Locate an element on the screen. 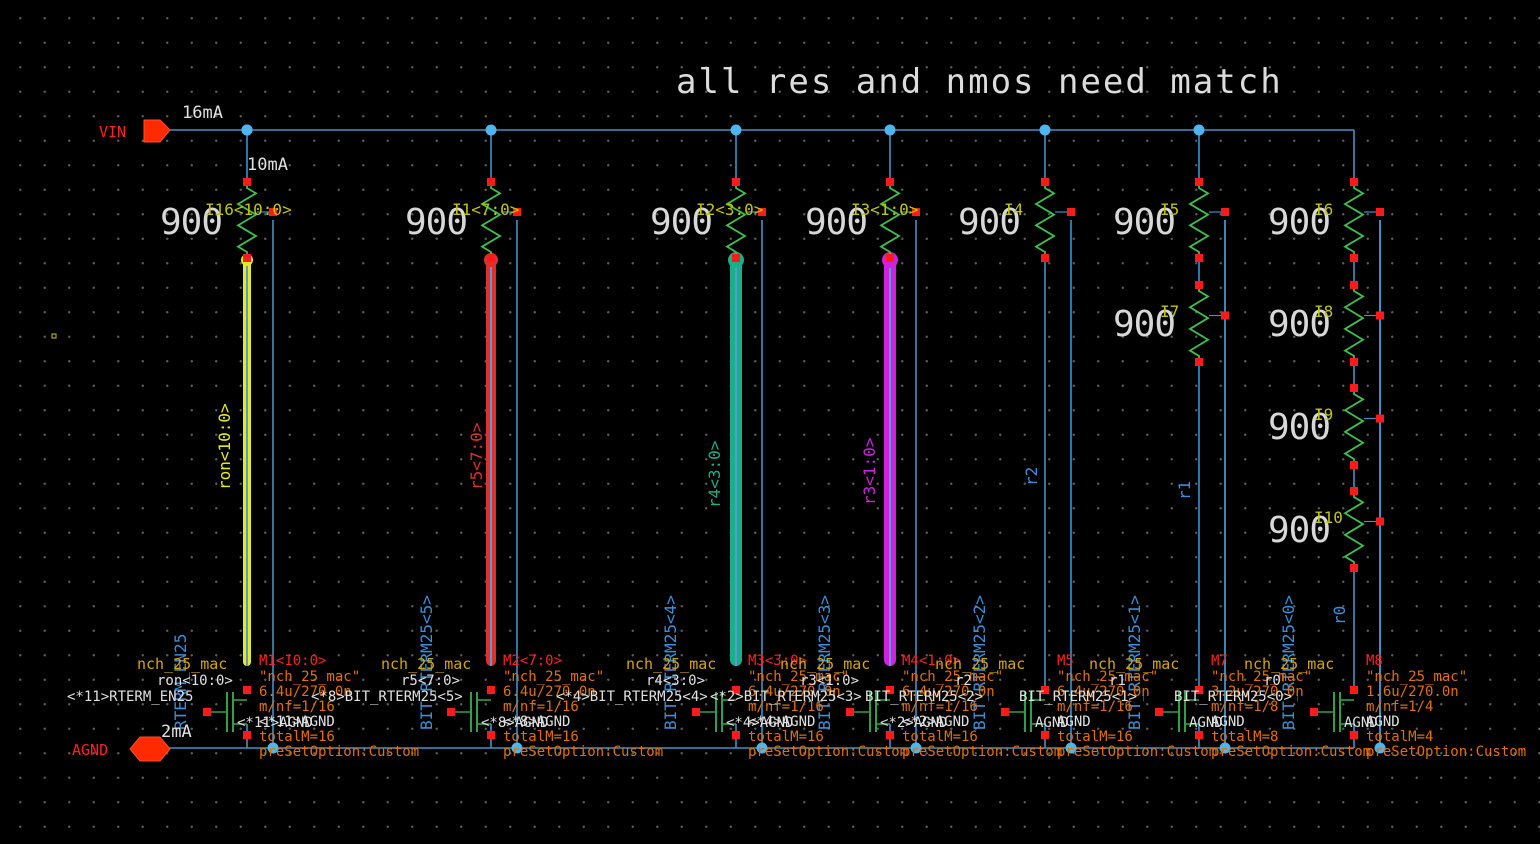  mos-mnf: m/nf=1/4 is located at coordinates (1399, 707).